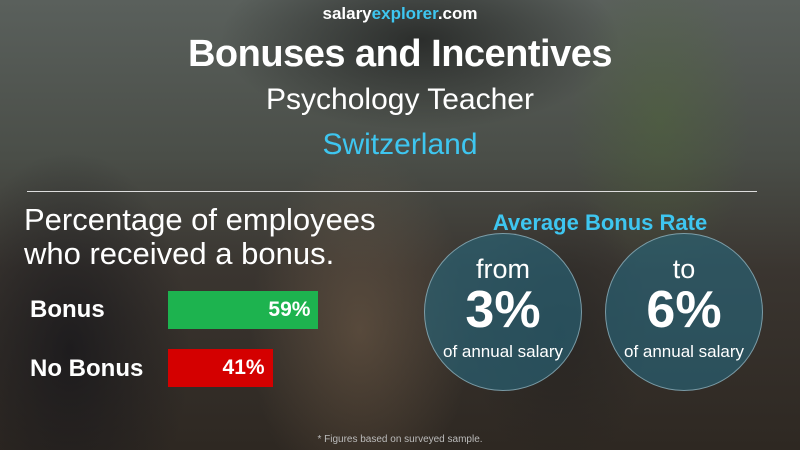  I want to click on from-value: 3%, so click(503, 310).